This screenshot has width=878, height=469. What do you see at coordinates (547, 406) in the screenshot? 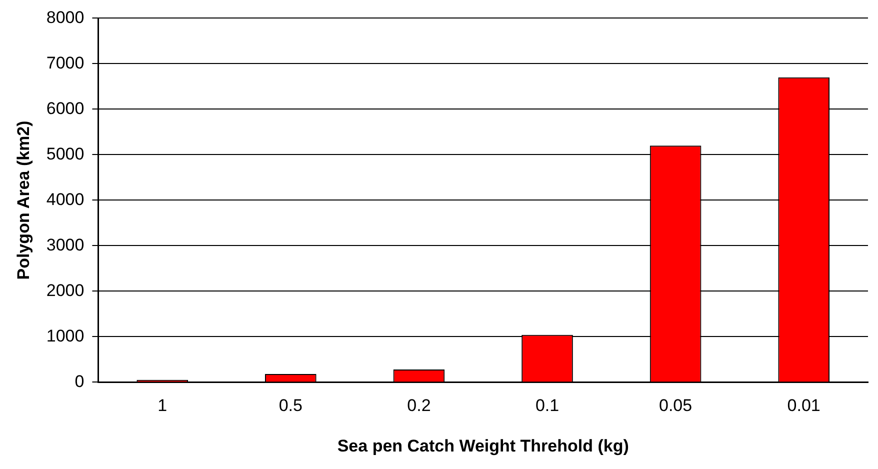
I see `x-tick-label: 0.1` at bounding box center [547, 406].